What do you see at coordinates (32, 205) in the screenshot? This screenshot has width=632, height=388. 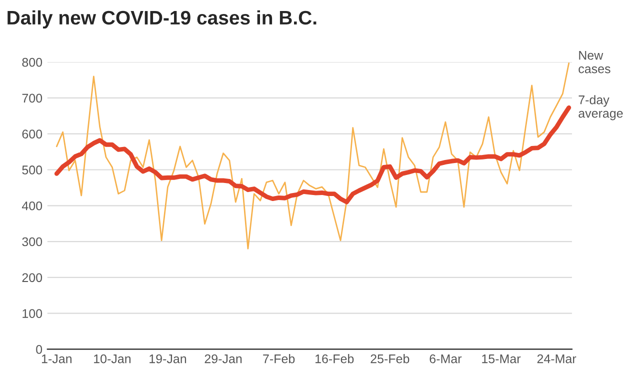 I see `y-tick-label: 400` at bounding box center [32, 205].